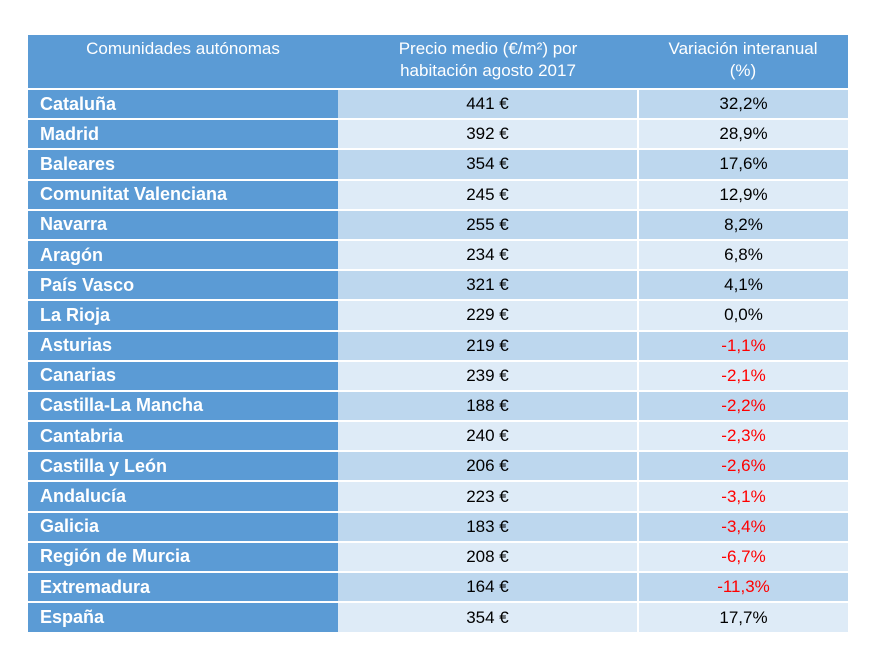 The width and height of the screenshot is (880, 666). What do you see at coordinates (183, 526) in the screenshot?
I see `region-cell: Galicia` at bounding box center [183, 526].